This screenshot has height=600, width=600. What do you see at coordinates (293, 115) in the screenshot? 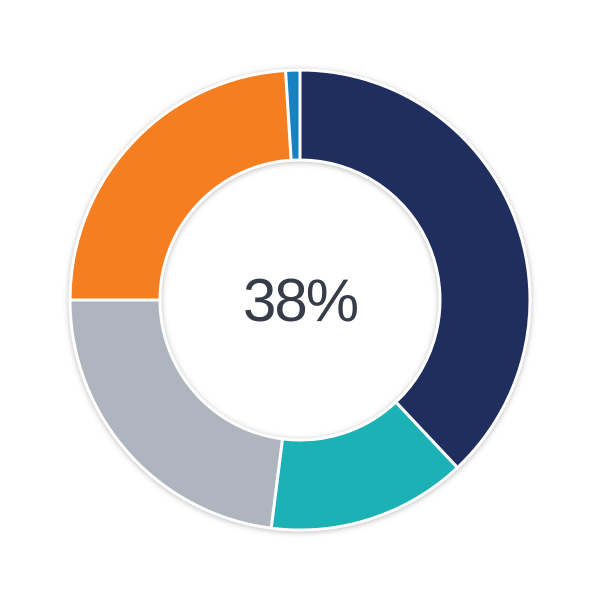
I see `donut-segment-blue` at bounding box center [293, 115].